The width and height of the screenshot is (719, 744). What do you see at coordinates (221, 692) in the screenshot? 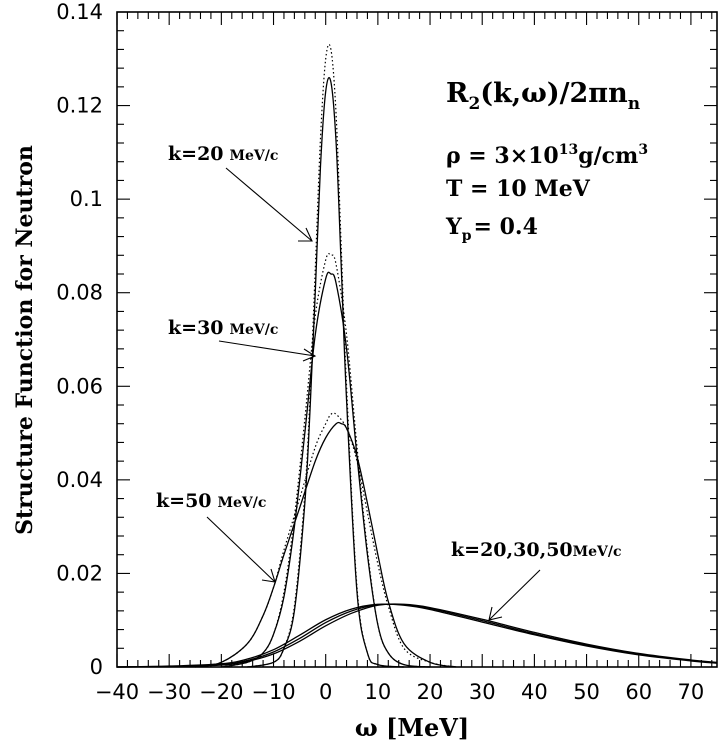
I see `x-tick-label: −20` at bounding box center [221, 692].